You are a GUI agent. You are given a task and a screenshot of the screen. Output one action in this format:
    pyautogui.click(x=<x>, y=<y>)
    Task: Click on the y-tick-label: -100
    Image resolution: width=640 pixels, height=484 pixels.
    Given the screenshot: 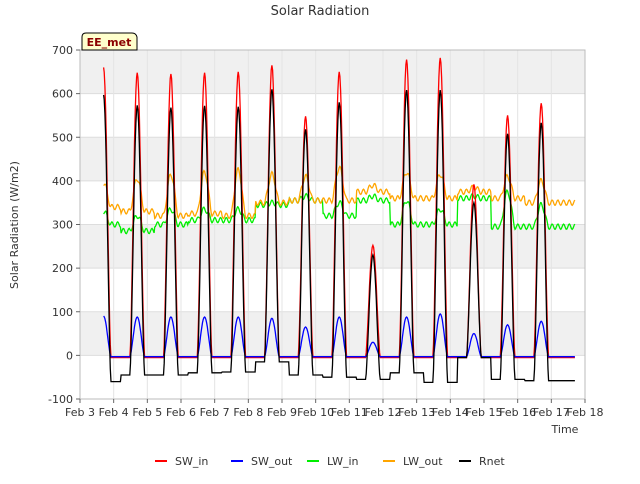 What is the action you would take?
    pyautogui.click(x=60, y=399)
    